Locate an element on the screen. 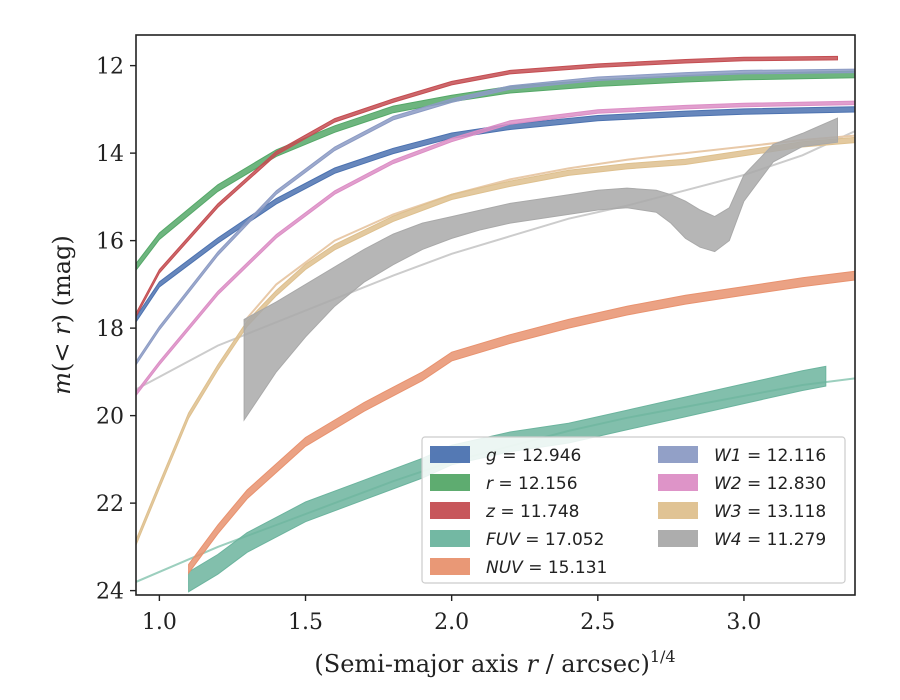 The width and height of the screenshot is (900, 700). legend-swatch-r is located at coordinates (450, 482).